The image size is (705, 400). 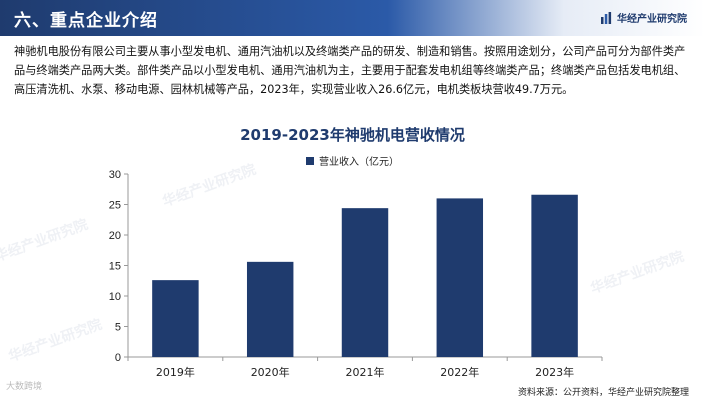 What do you see at coordinates (606, 17) in the screenshot?
I see `bar-chart-icon` at bounding box center [606, 17].